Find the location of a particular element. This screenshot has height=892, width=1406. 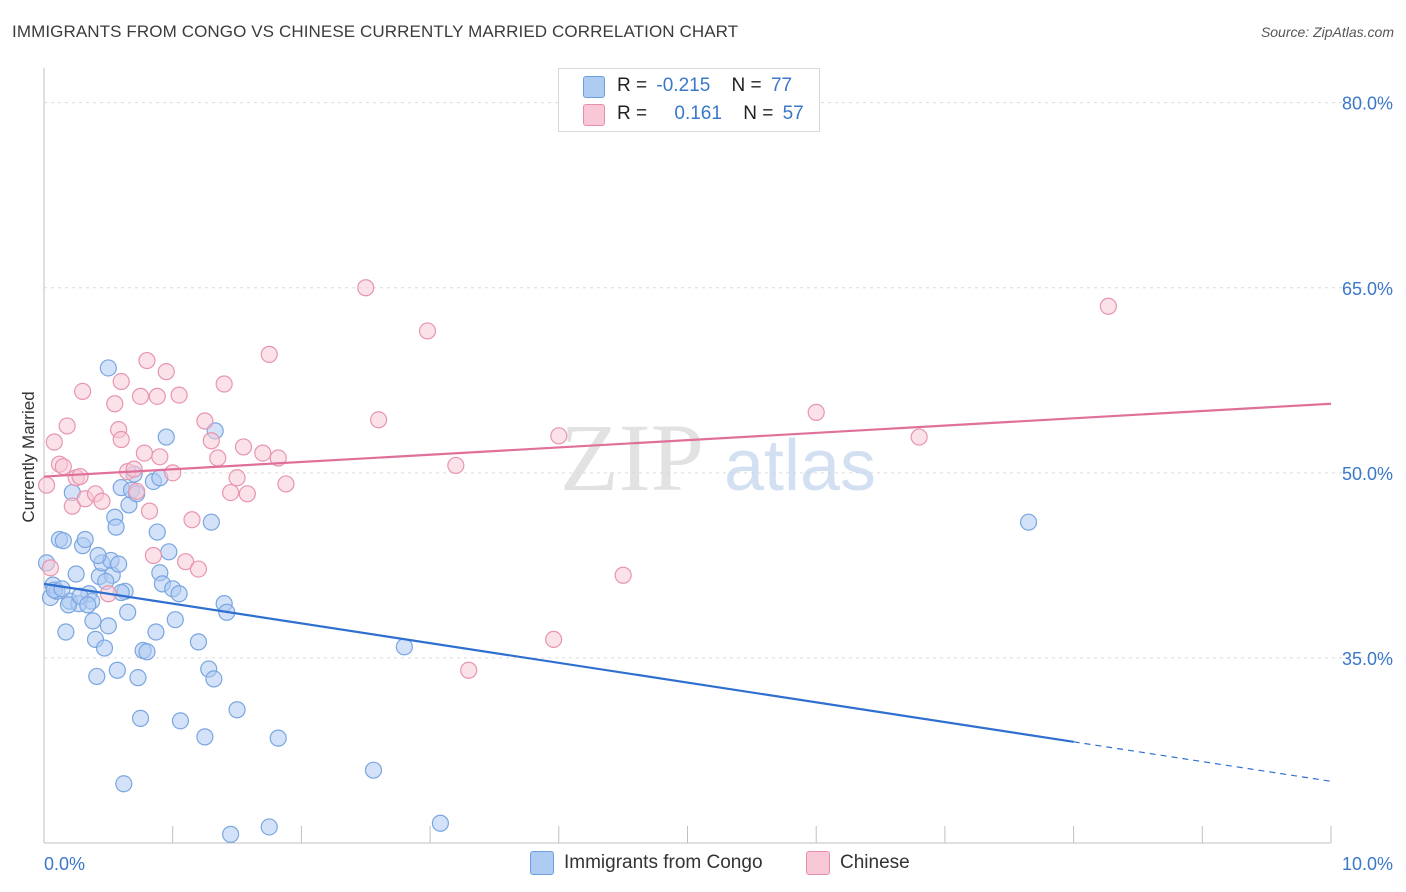

watermark: ZIP atlas is located at coordinates (718, 457).